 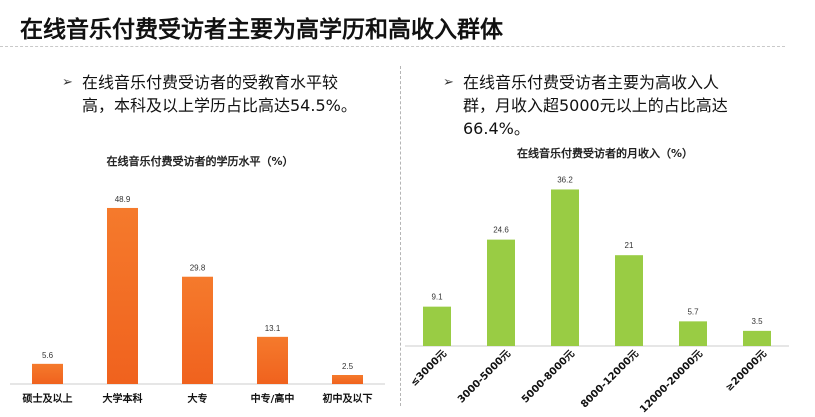 What do you see at coordinates (484, 377) in the screenshot?
I see `tick-label-income-1: 3000-5000元` at bounding box center [484, 377].